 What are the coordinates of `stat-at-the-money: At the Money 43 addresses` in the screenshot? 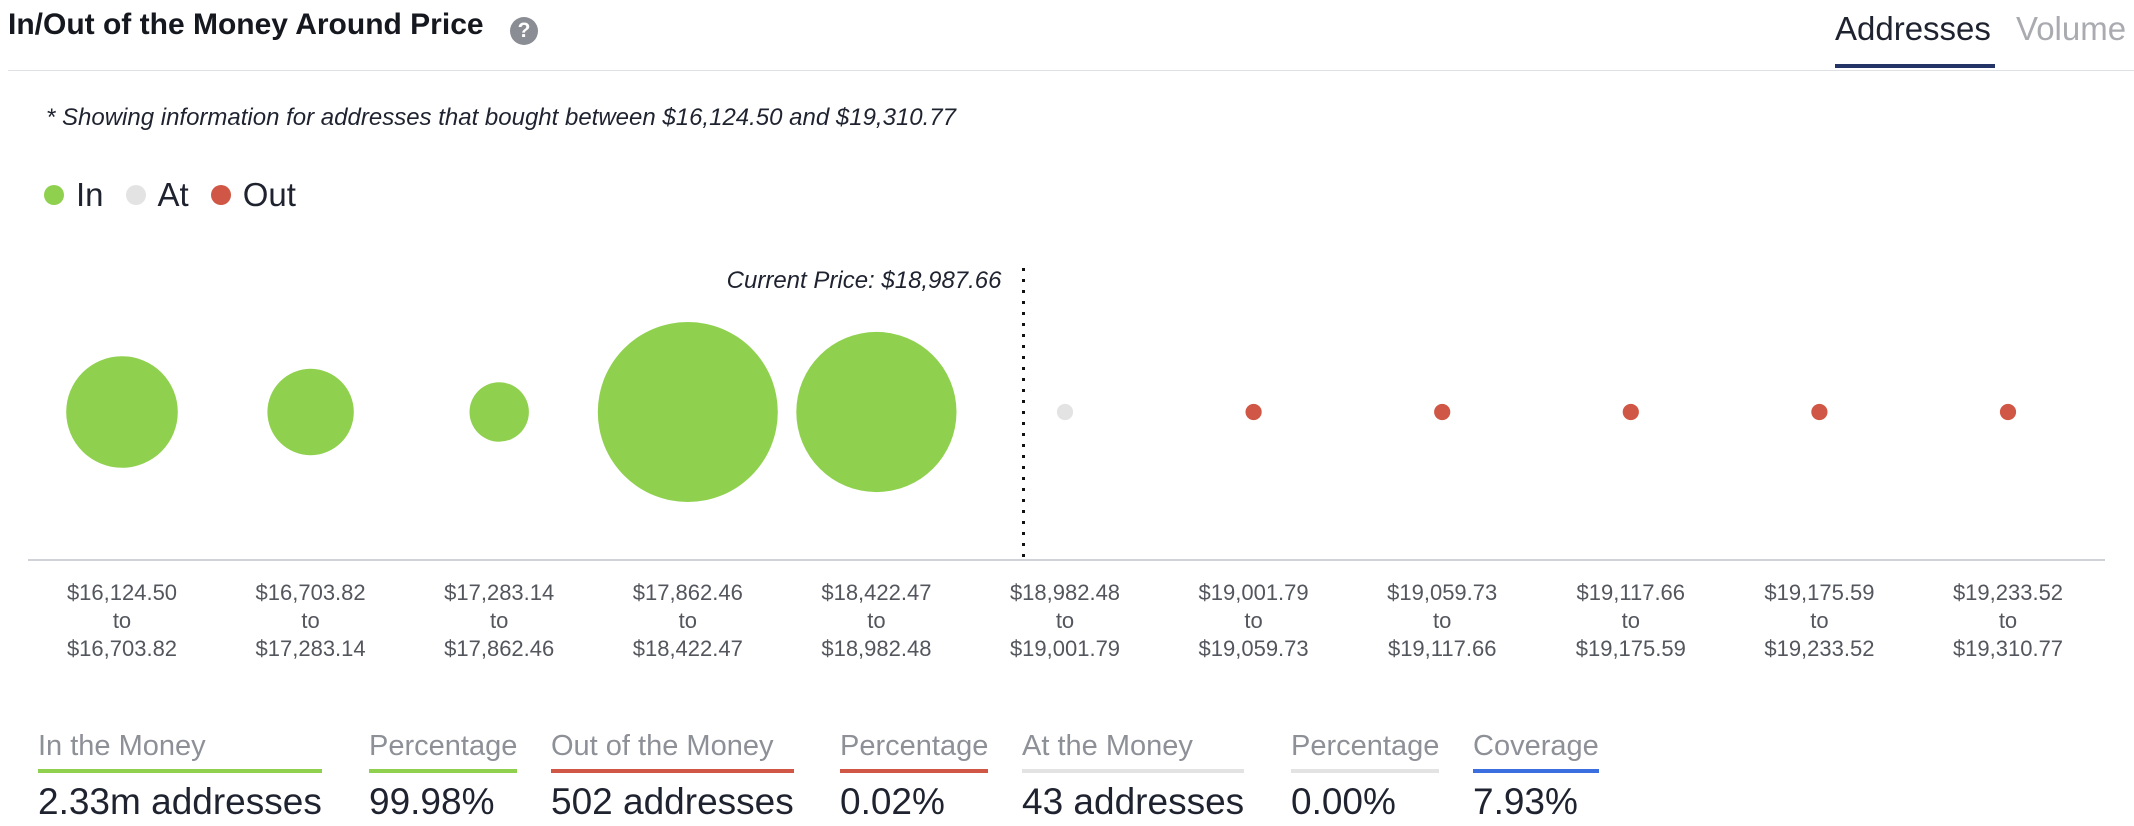 It's located at (1133, 776).